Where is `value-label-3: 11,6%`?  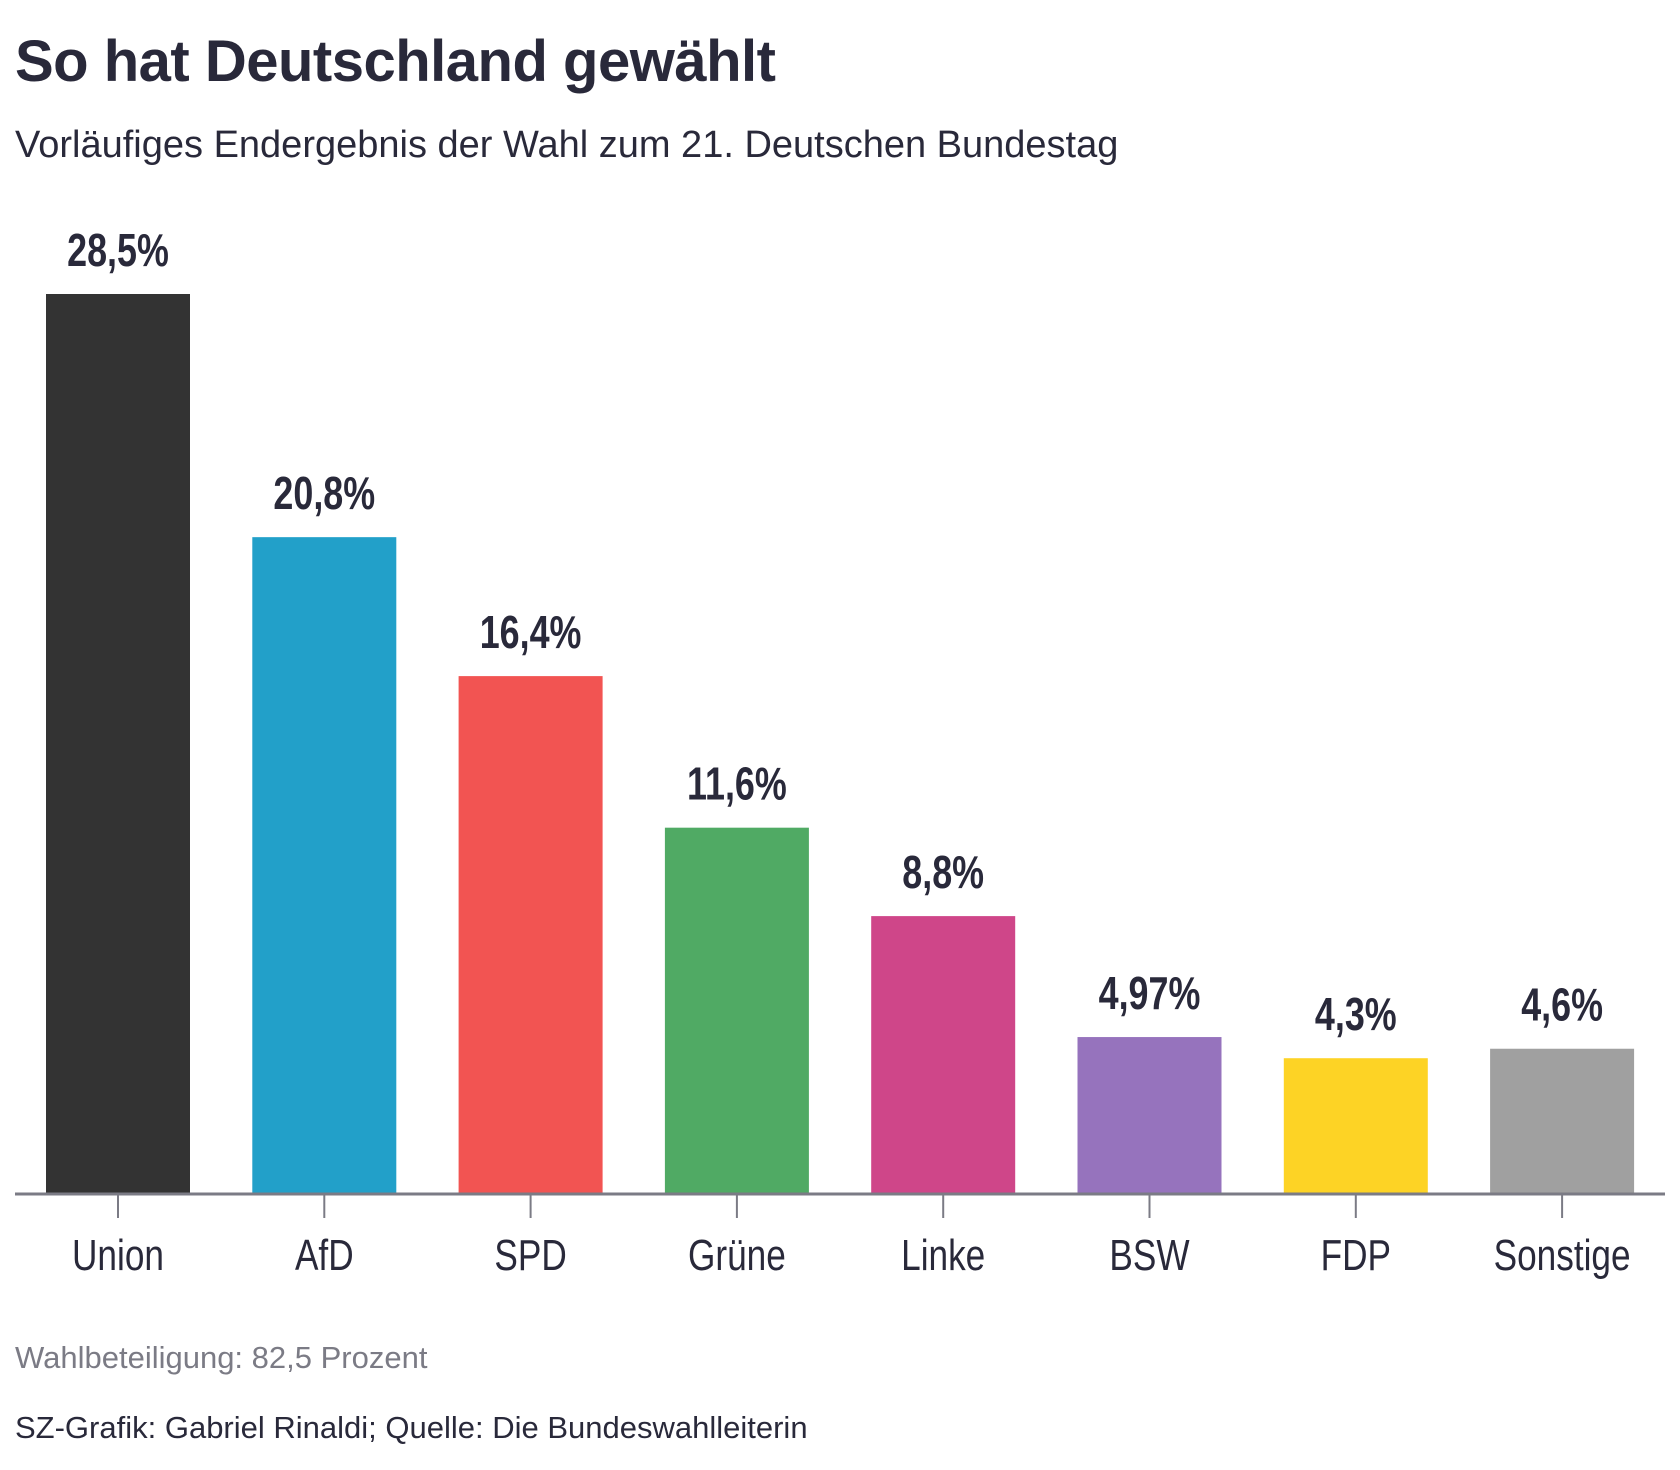 value-label-3: 11,6% is located at coordinates (737, 783).